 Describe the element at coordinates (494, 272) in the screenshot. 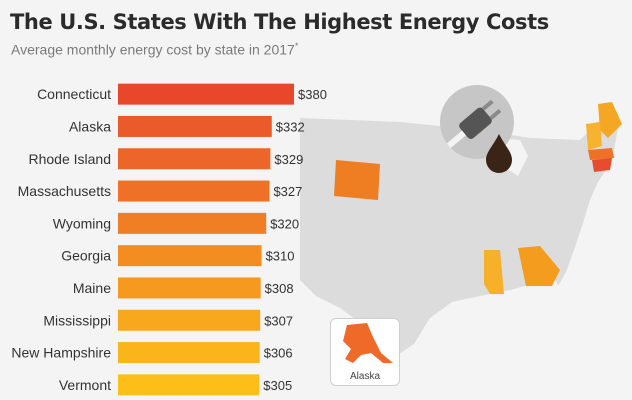

I see `mississippi-shape` at that location.